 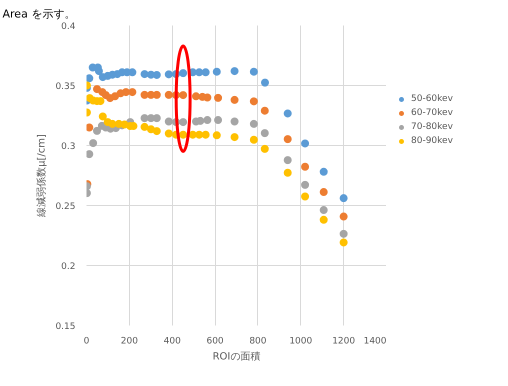 I want to click on legend-label: 70-80kev, so click(x=432, y=127).